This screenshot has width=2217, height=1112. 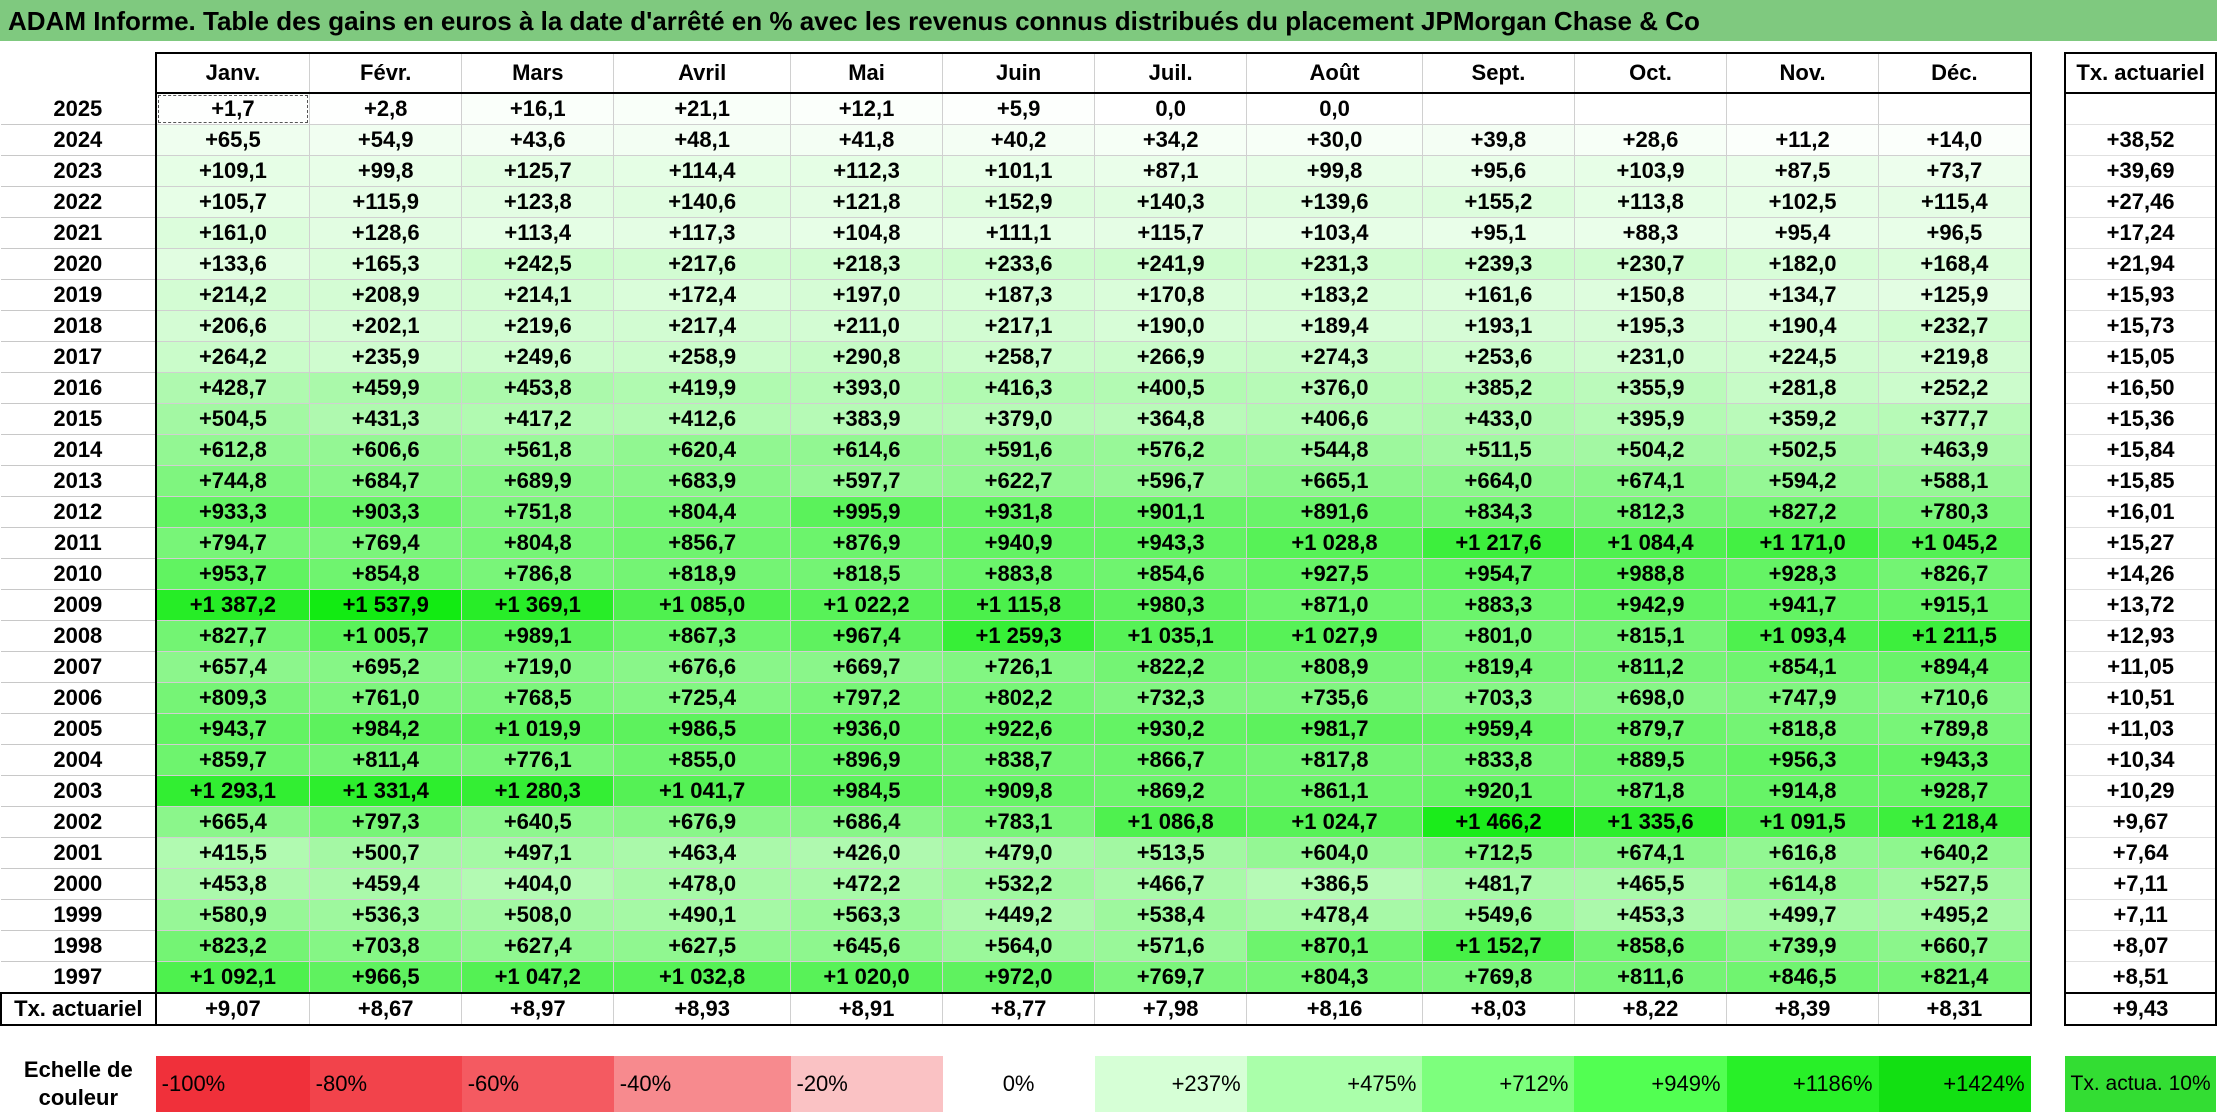 What do you see at coordinates (386, 791) in the screenshot?
I see `gain-cell: +1 331,4` at bounding box center [386, 791].